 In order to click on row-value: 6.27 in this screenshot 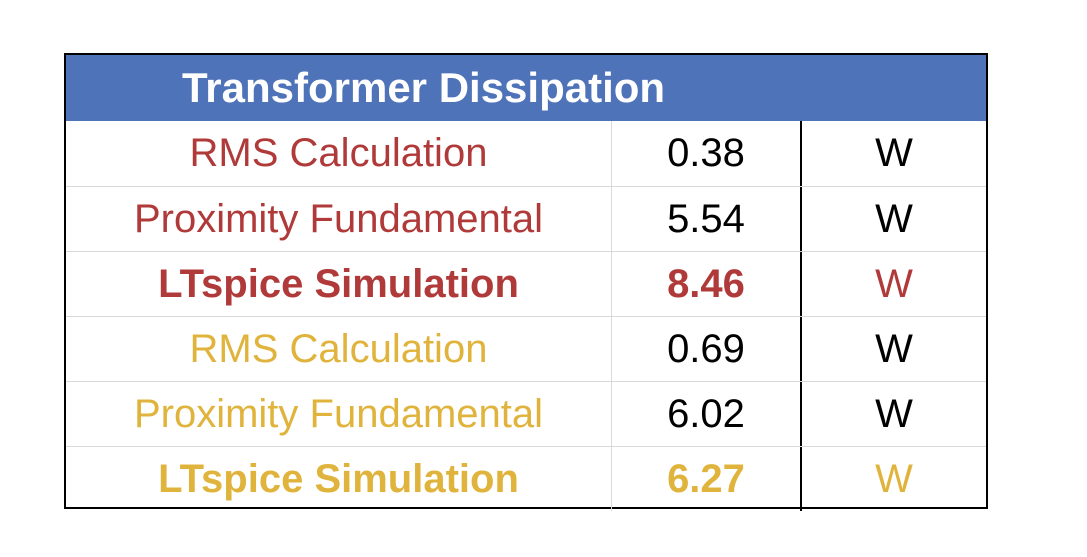, I will do `click(705, 479)`.